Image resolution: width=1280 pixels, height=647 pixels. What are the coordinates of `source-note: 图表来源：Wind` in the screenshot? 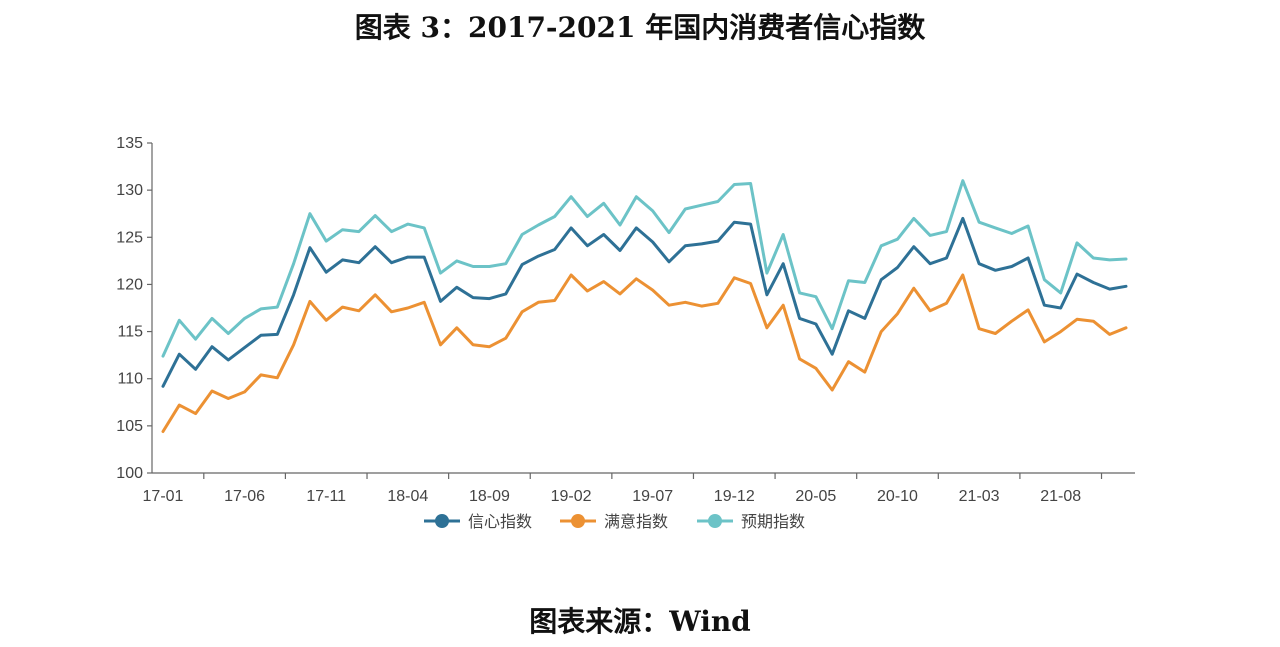 It's located at (640, 621).